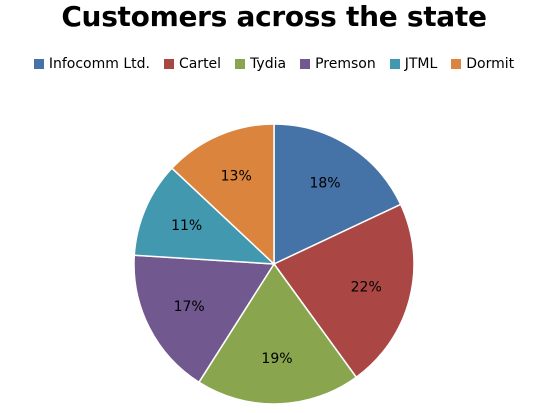 Image resolution: width=548 pixels, height=413 pixels. Describe the element at coordinates (366, 288) in the screenshot. I see `slice-label-cartel: 22%` at that location.